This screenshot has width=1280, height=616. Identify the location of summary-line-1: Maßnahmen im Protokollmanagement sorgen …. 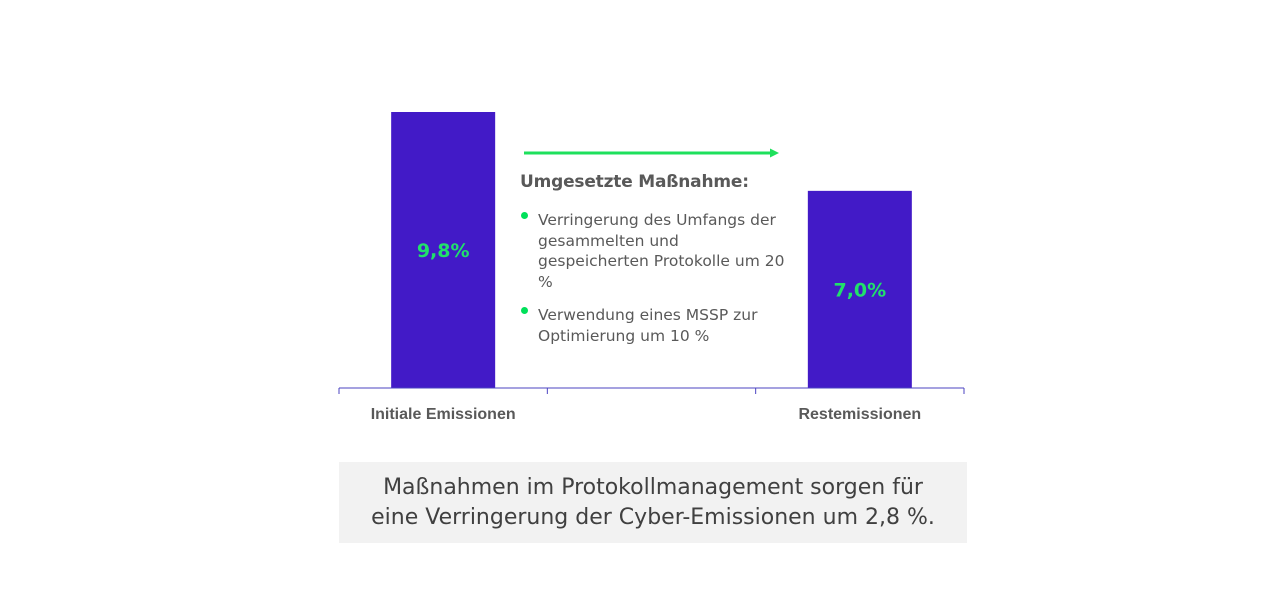
(653, 487).